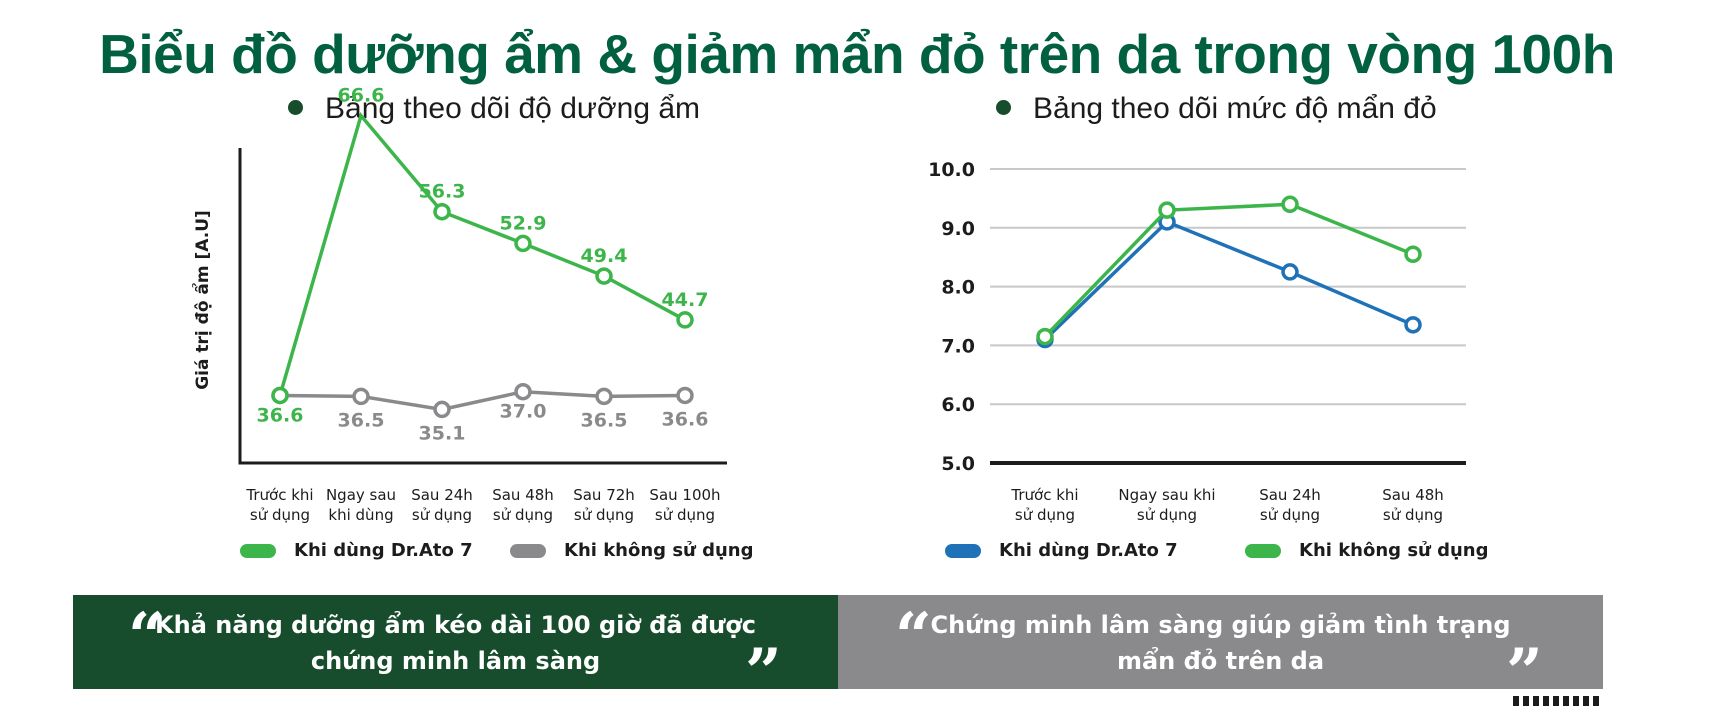  Describe the element at coordinates (442, 192) in the screenshot. I see `data-label: 56.3` at that location.